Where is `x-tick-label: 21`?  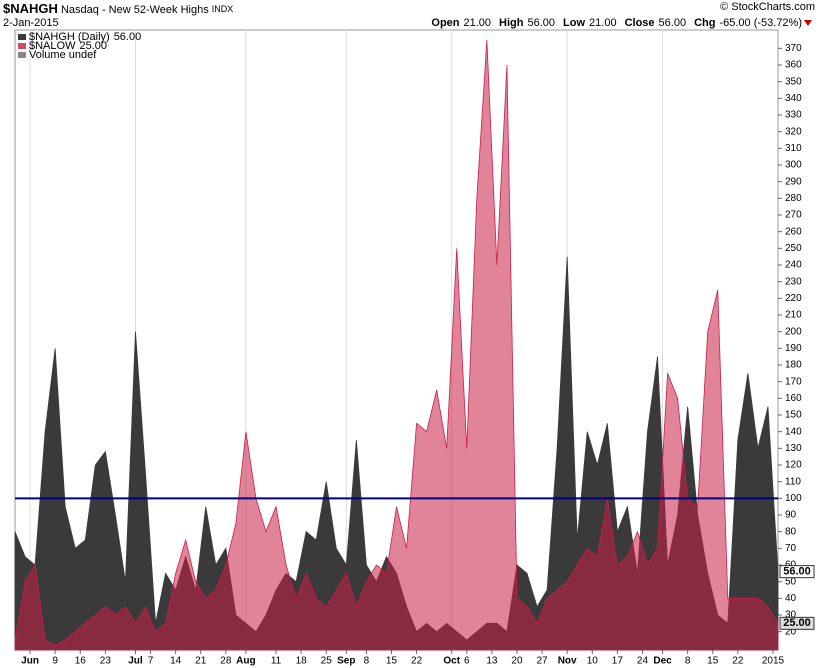
x-tick-label: 21 is located at coordinates (201, 661).